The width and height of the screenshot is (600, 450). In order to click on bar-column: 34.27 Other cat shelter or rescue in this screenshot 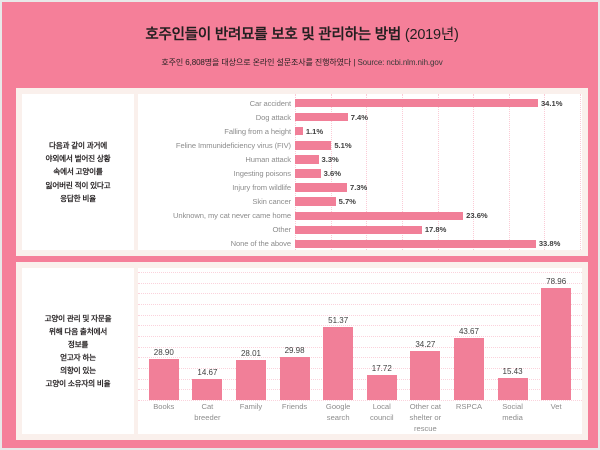, I will do `click(426, 352)`.